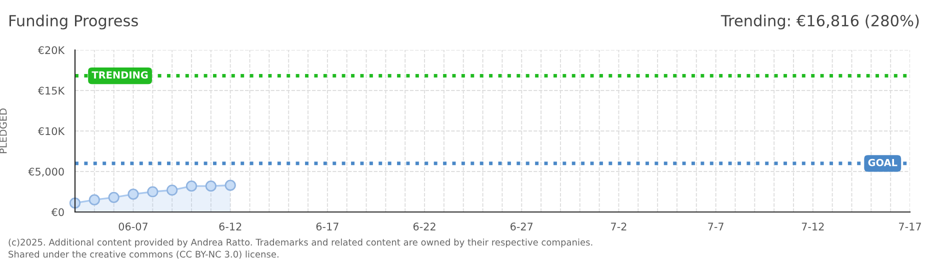  What do you see at coordinates (120, 75) in the screenshot?
I see `ref-line-label: TRENDING` at bounding box center [120, 75].